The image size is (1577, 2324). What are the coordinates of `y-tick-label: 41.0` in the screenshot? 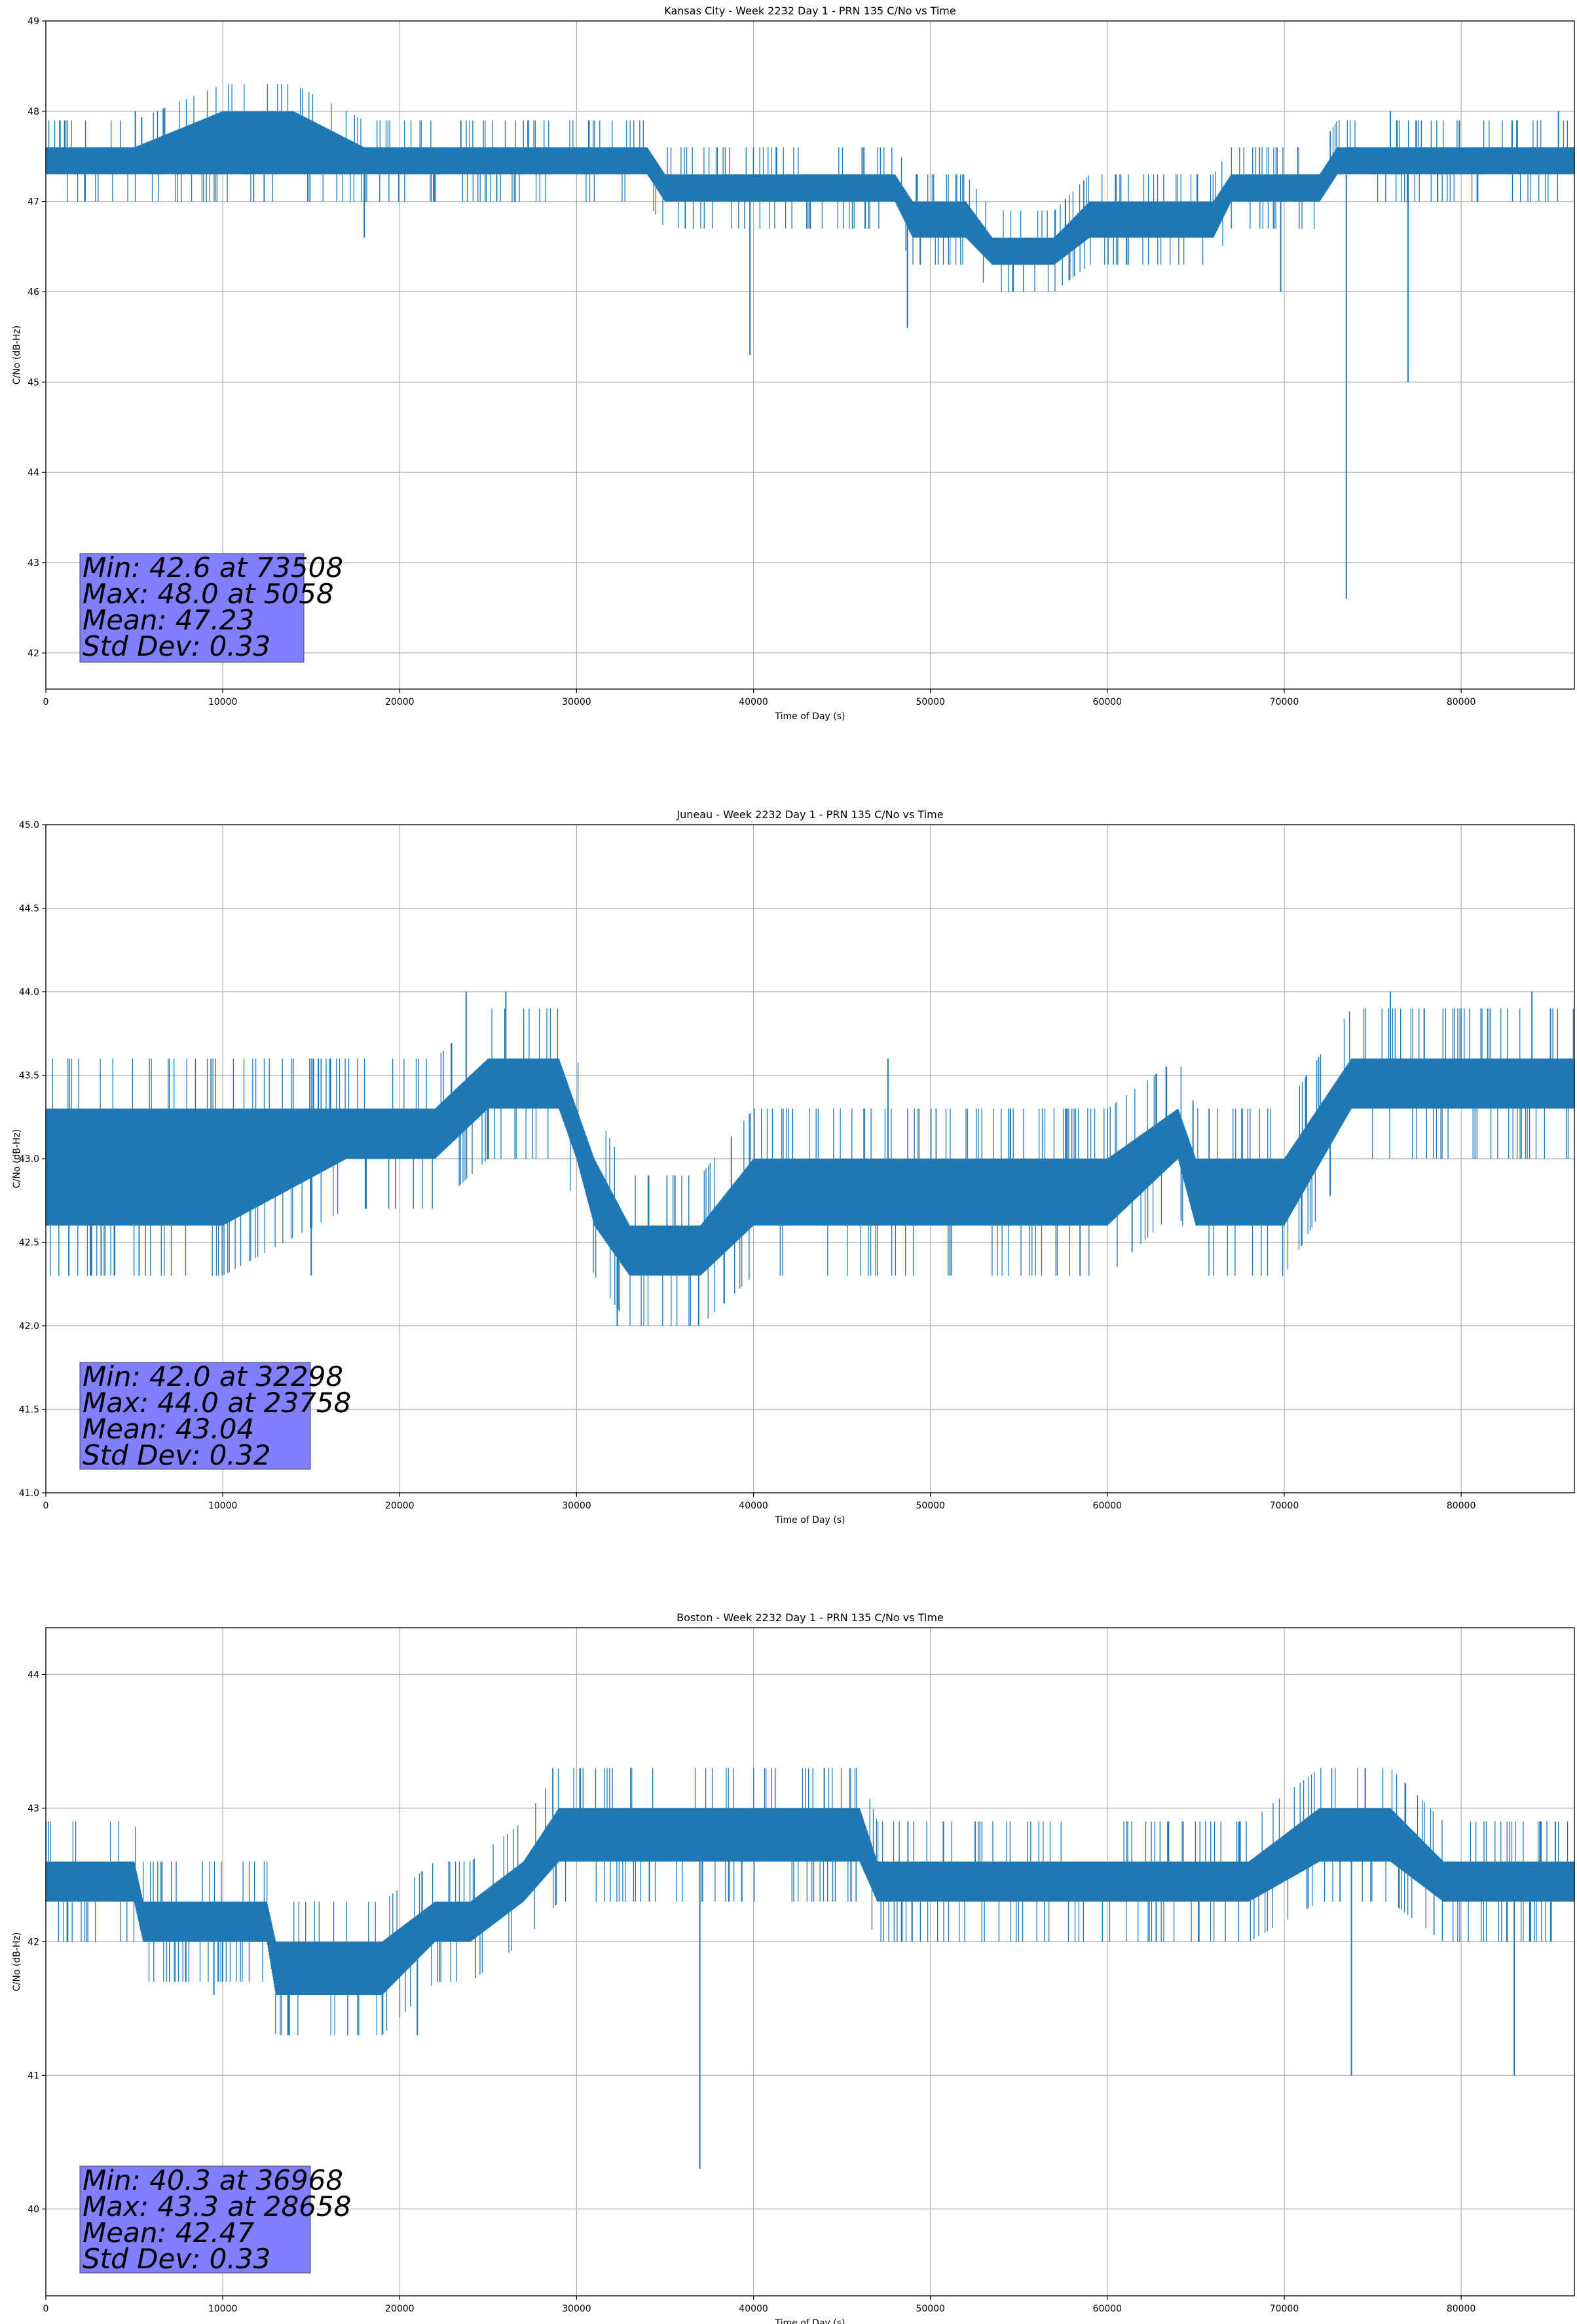 It's located at (29, 1493).